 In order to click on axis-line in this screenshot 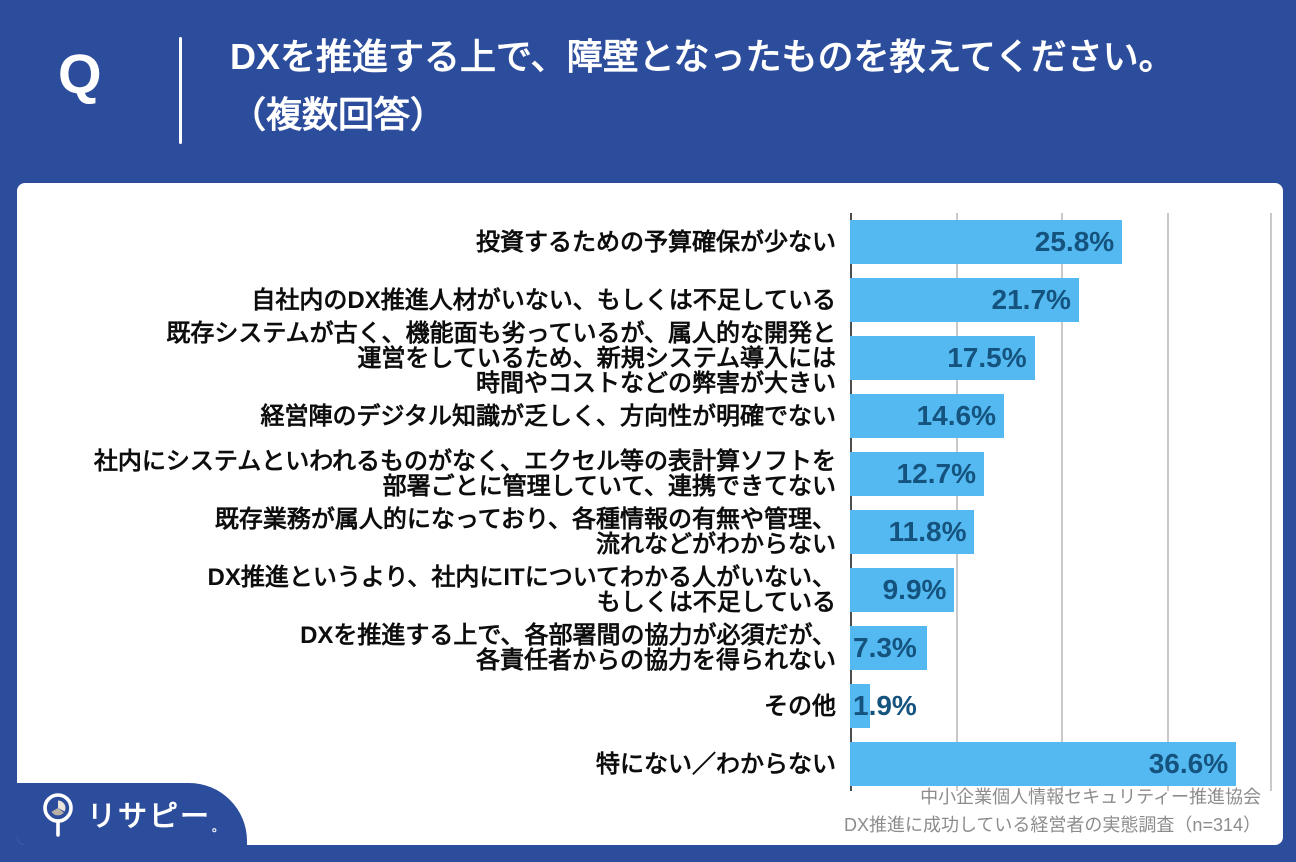, I will do `click(851, 502)`.